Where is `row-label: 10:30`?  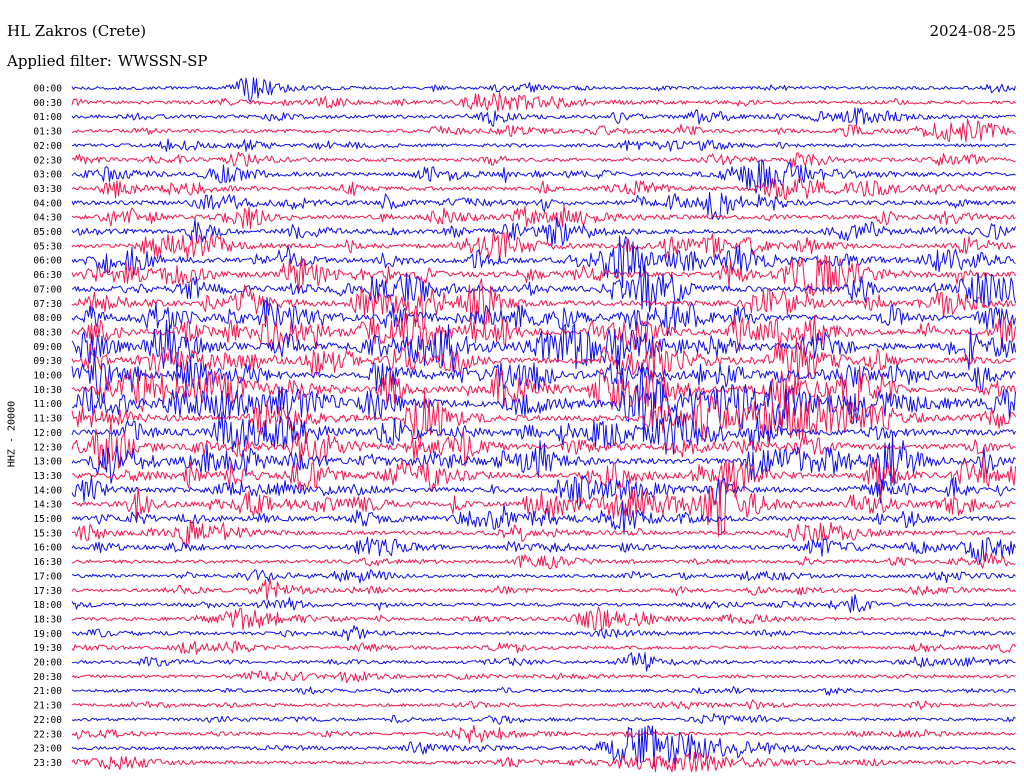
row-label: 10:30 is located at coordinates (47, 390).